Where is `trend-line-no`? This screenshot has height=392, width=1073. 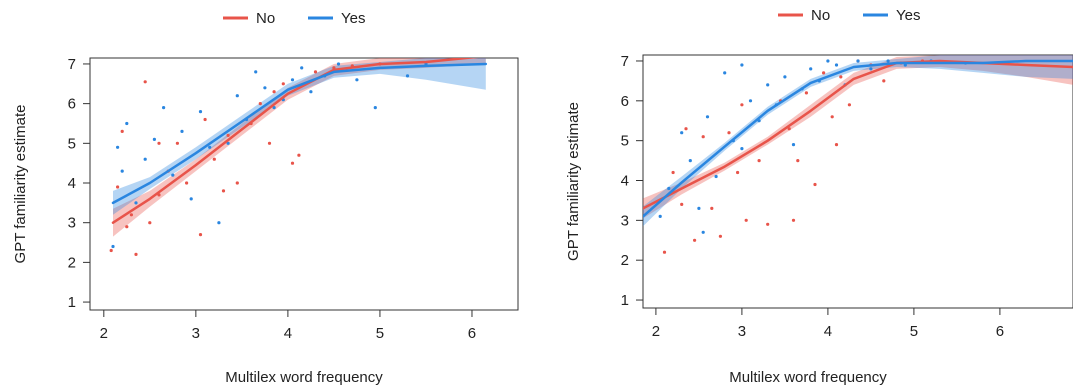
trend-line-no is located at coordinates (295, 141).